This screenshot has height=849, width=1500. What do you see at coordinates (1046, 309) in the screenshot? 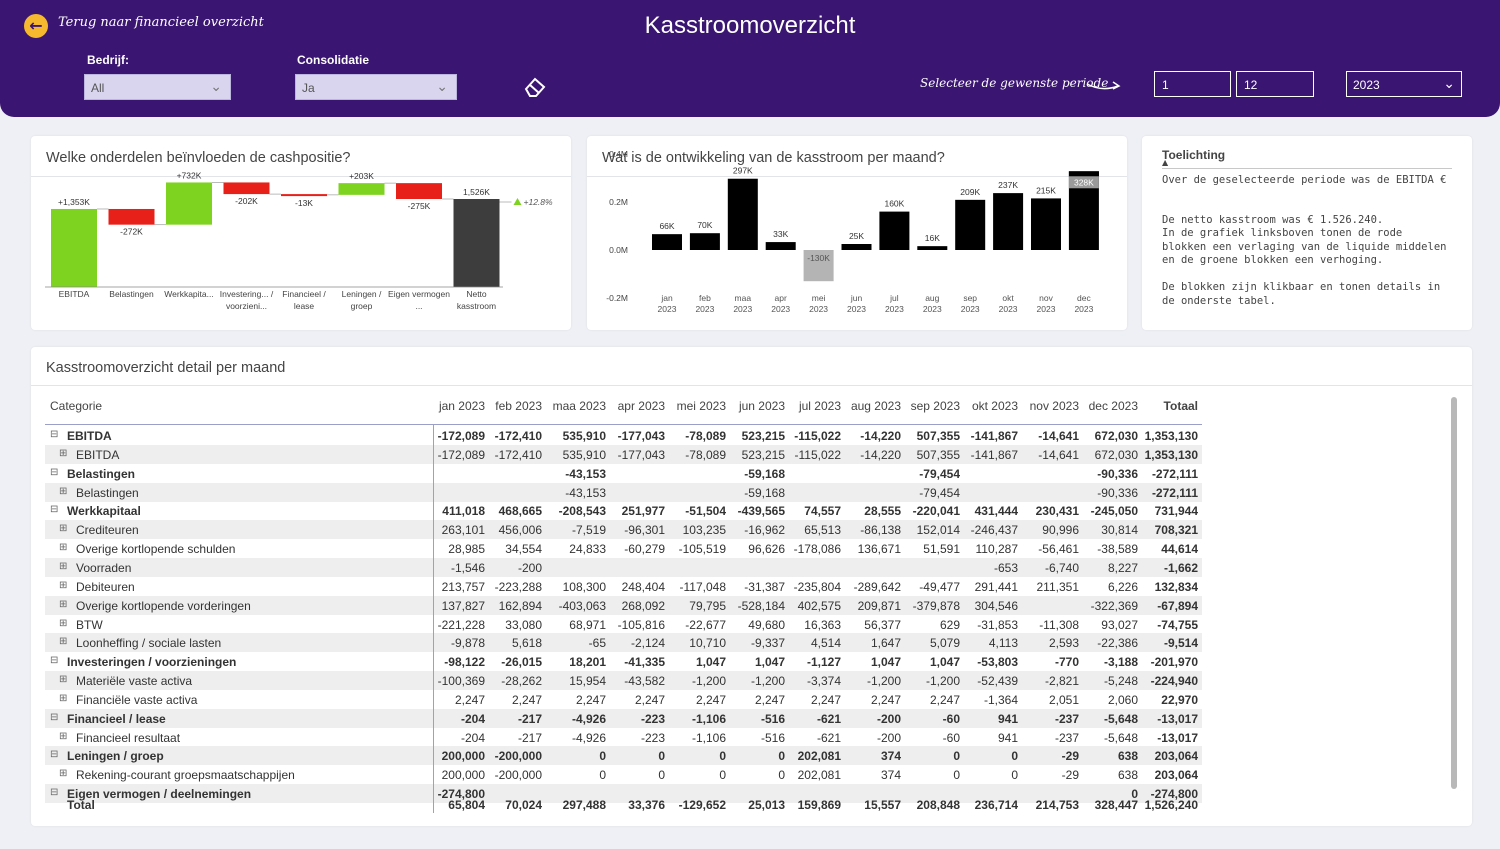
I see `month-label: 2023` at bounding box center [1046, 309].